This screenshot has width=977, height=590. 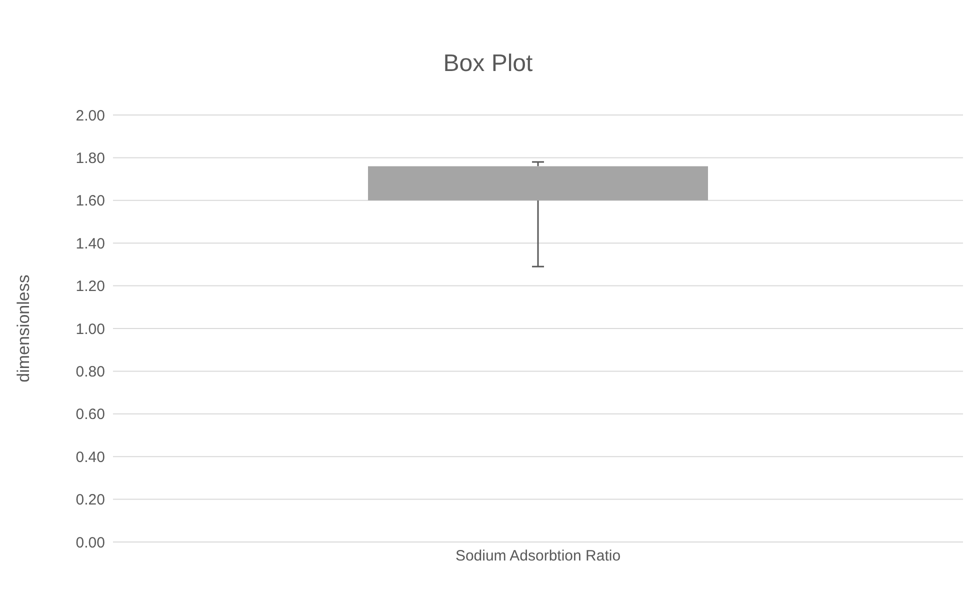 What do you see at coordinates (538, 556) in the screenshot?
I see `x-tick-label: Sodium Adsorbtion Ratio` at bounding box center [538, 556].